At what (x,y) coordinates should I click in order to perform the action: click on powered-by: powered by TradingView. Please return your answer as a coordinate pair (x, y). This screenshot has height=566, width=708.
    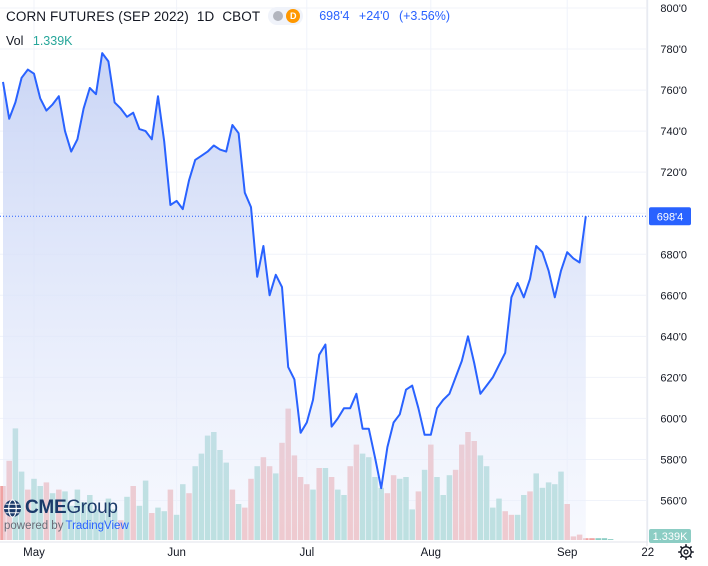
    Looking at the image, I should click on (66, 526).